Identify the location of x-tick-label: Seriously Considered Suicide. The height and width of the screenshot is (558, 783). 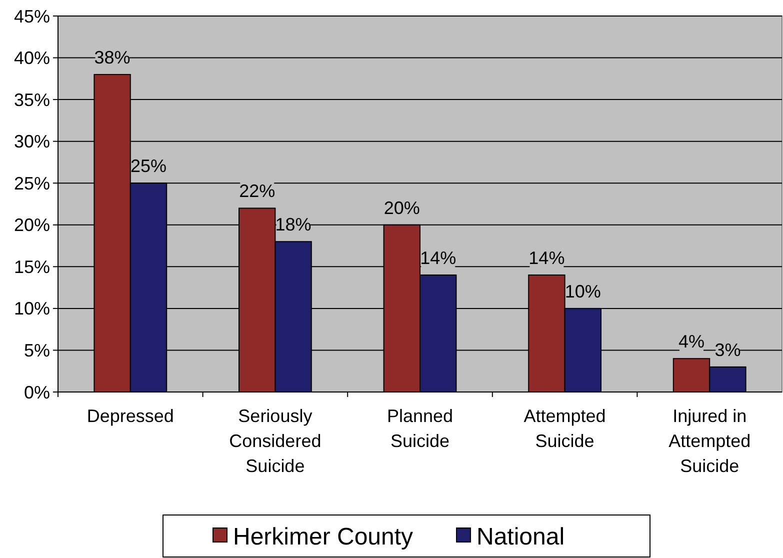
(275, 441).